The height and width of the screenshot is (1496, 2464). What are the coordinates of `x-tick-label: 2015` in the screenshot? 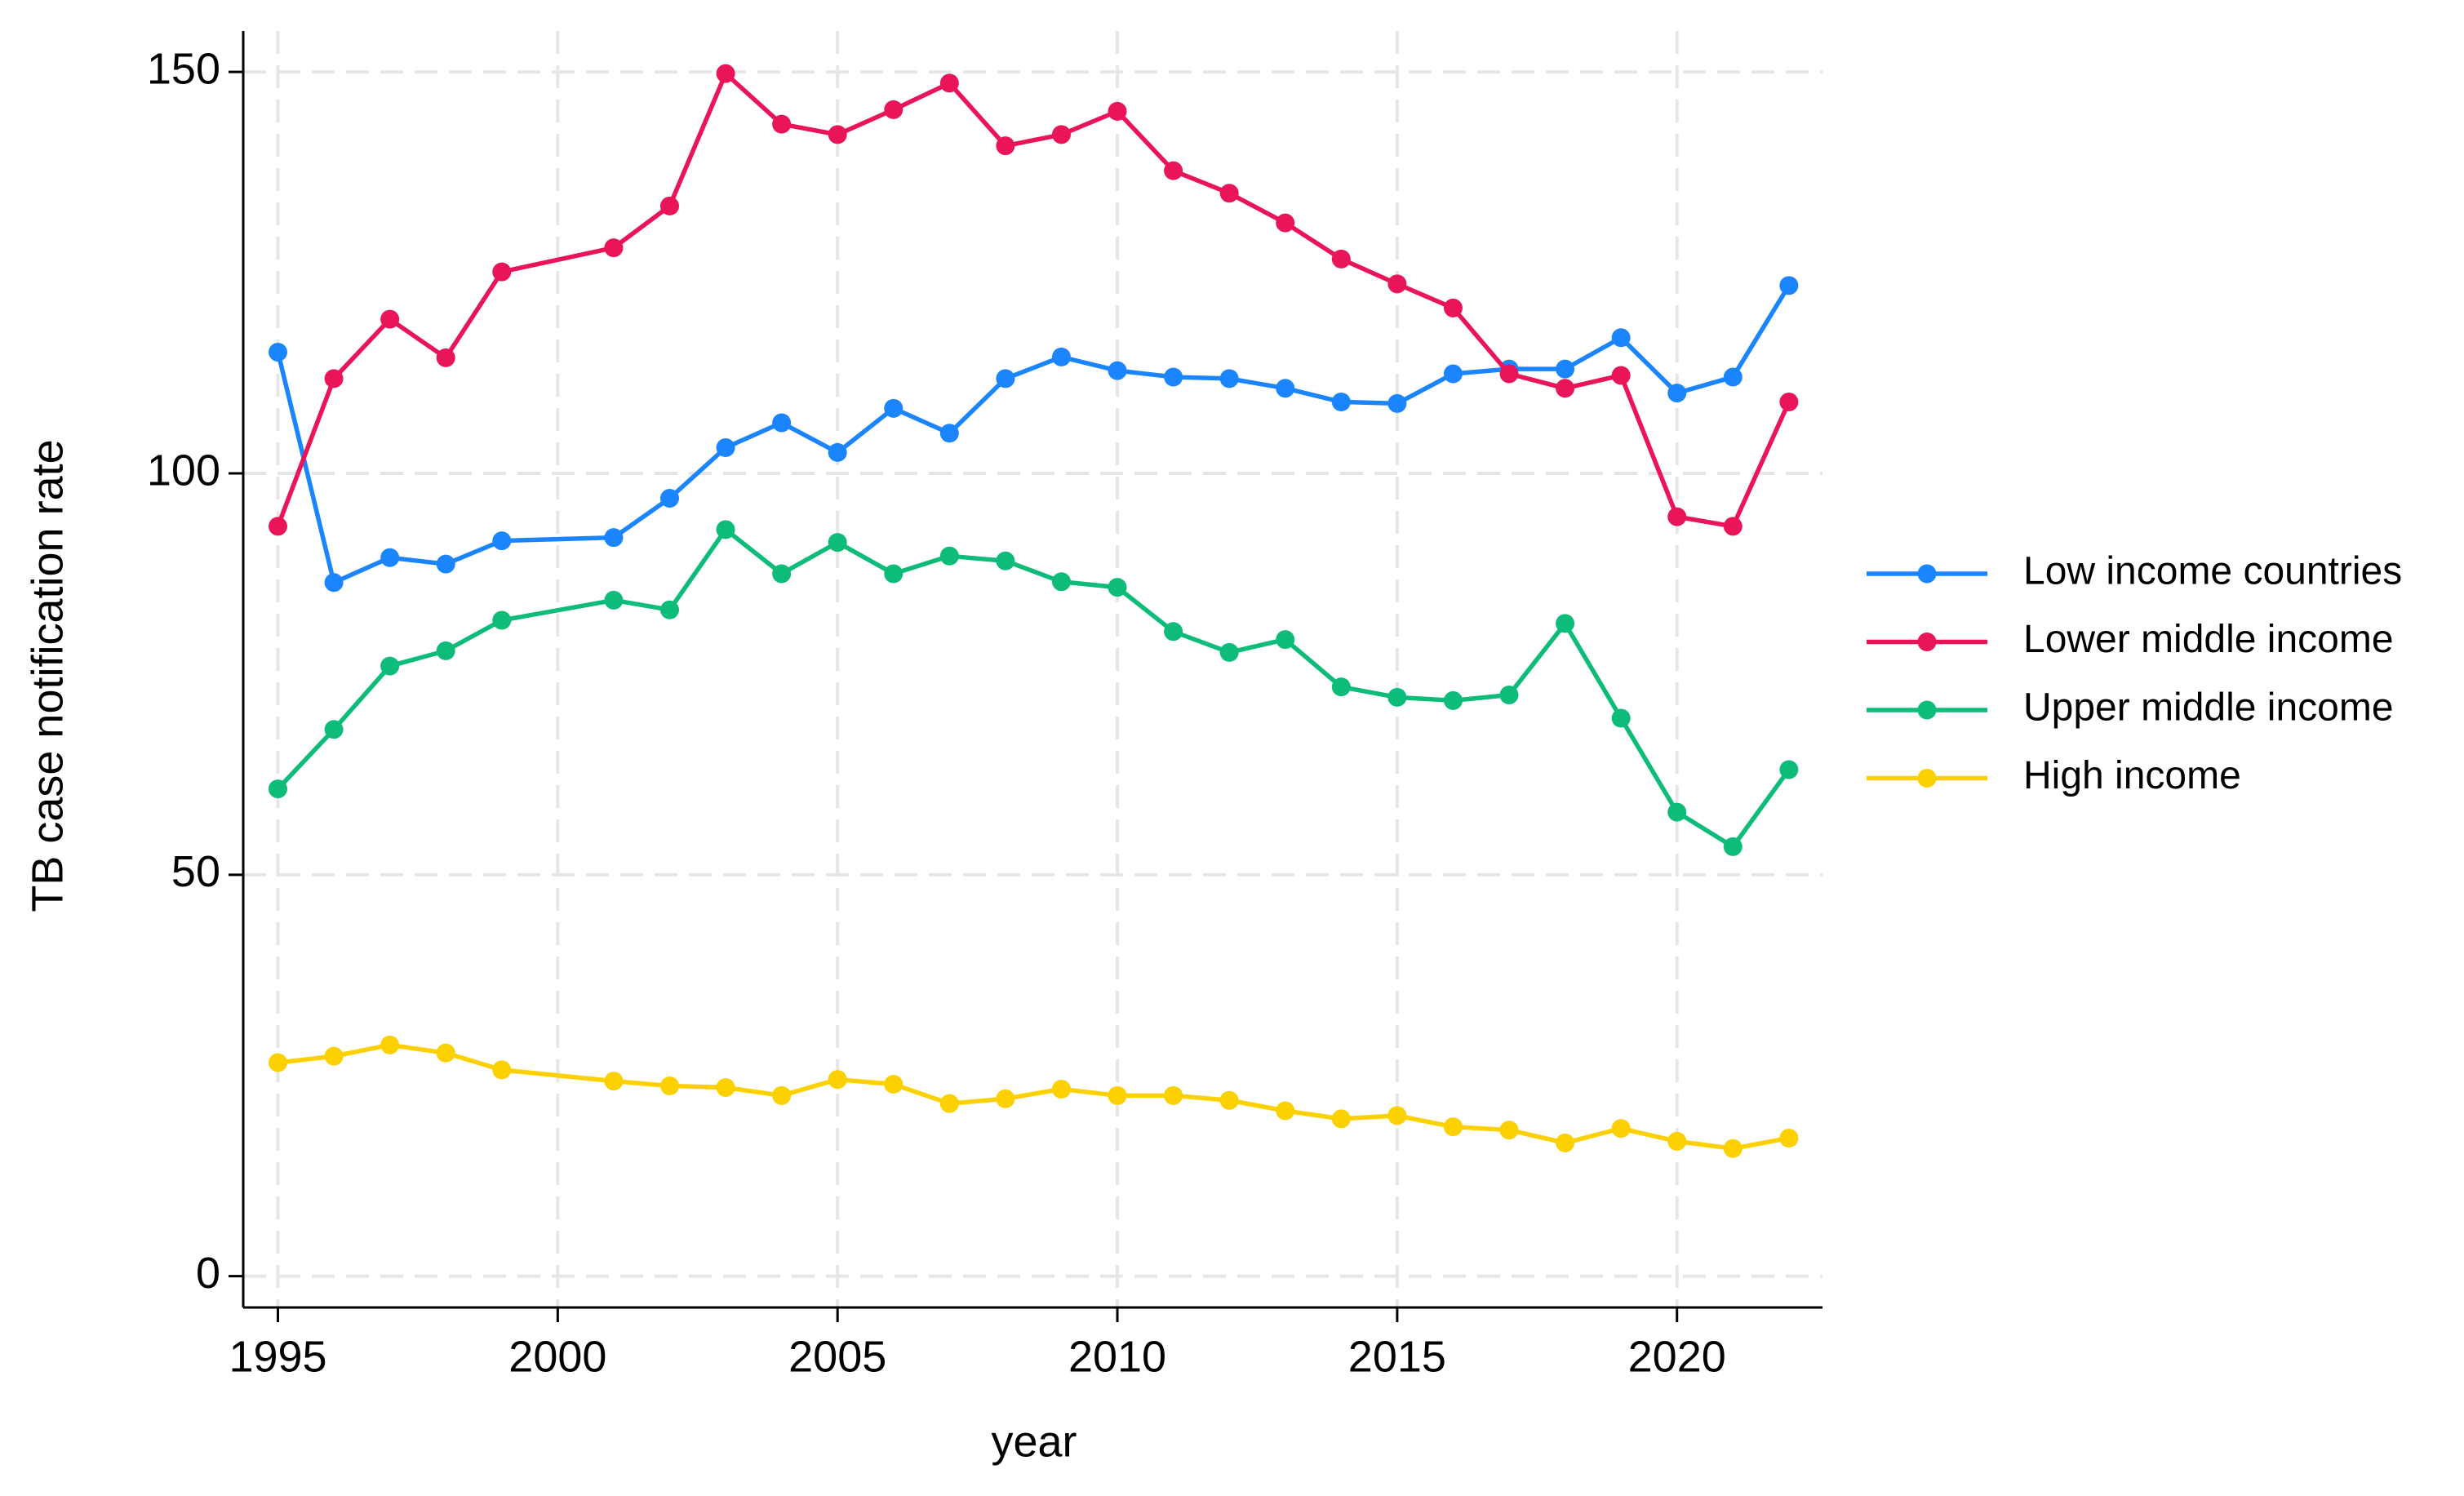 It's located at (1397, 1356).